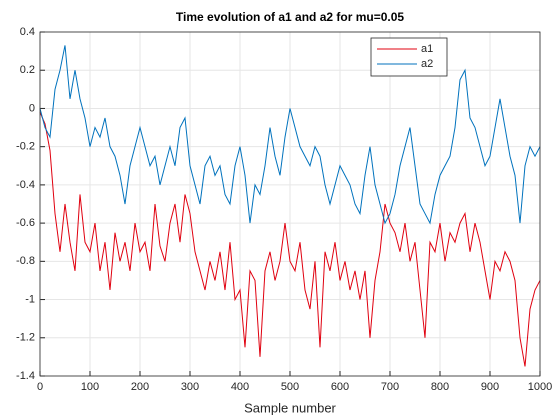 The image size is (560, 420). Describe the element at coordinates (340, 387) in the screenshot. I see `x-tick-label: 600` at that location.